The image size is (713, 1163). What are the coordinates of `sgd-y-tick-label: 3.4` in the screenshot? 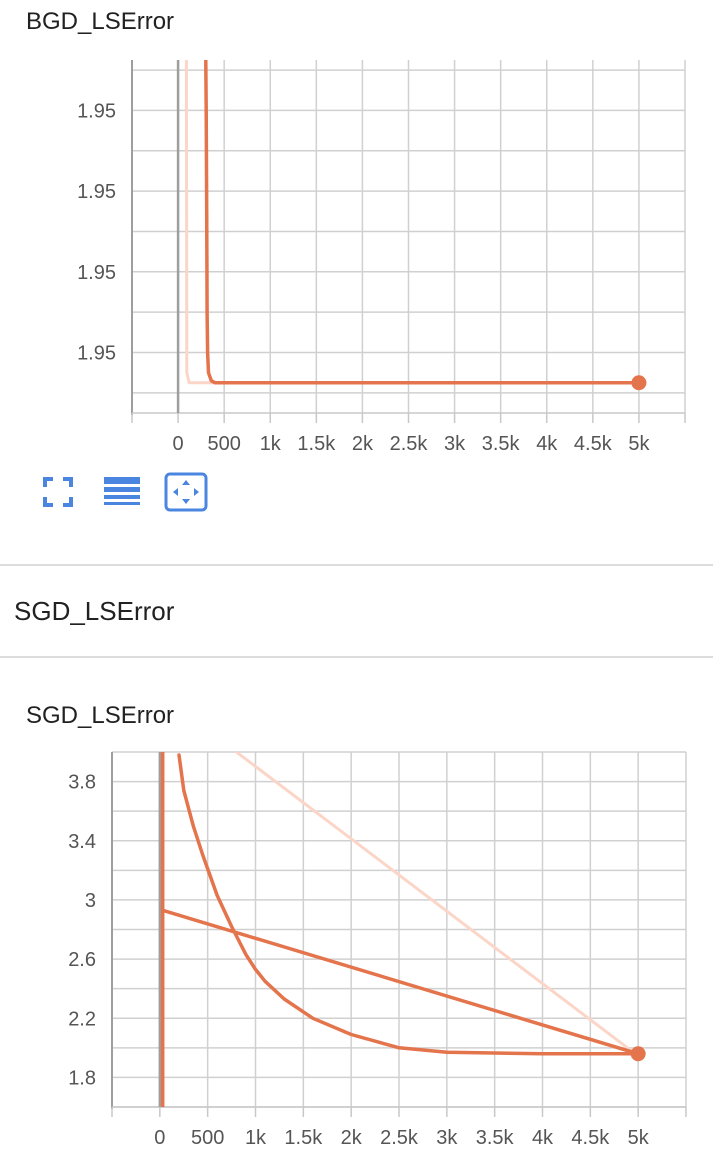 It's located at (82, 842).